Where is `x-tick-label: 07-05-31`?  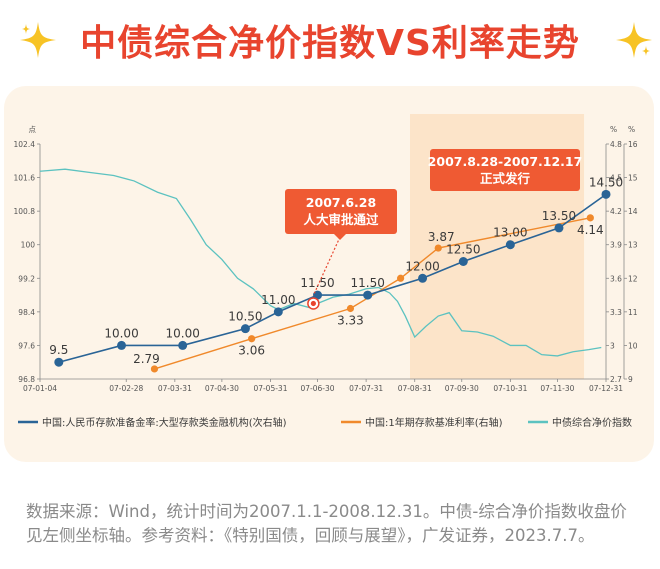 x-tick-label: 07-05-31 is located at coordinates (270, 388).